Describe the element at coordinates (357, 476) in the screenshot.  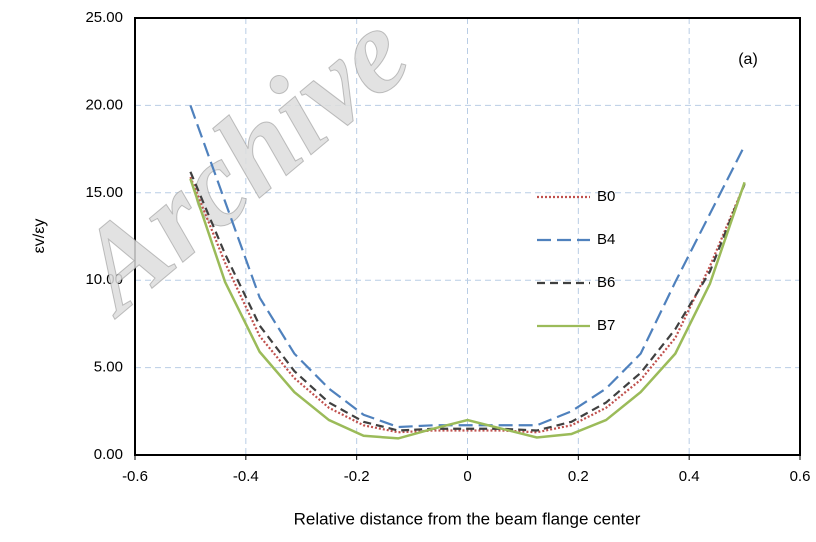
I see `x-tick-label: -0.2` at that location.